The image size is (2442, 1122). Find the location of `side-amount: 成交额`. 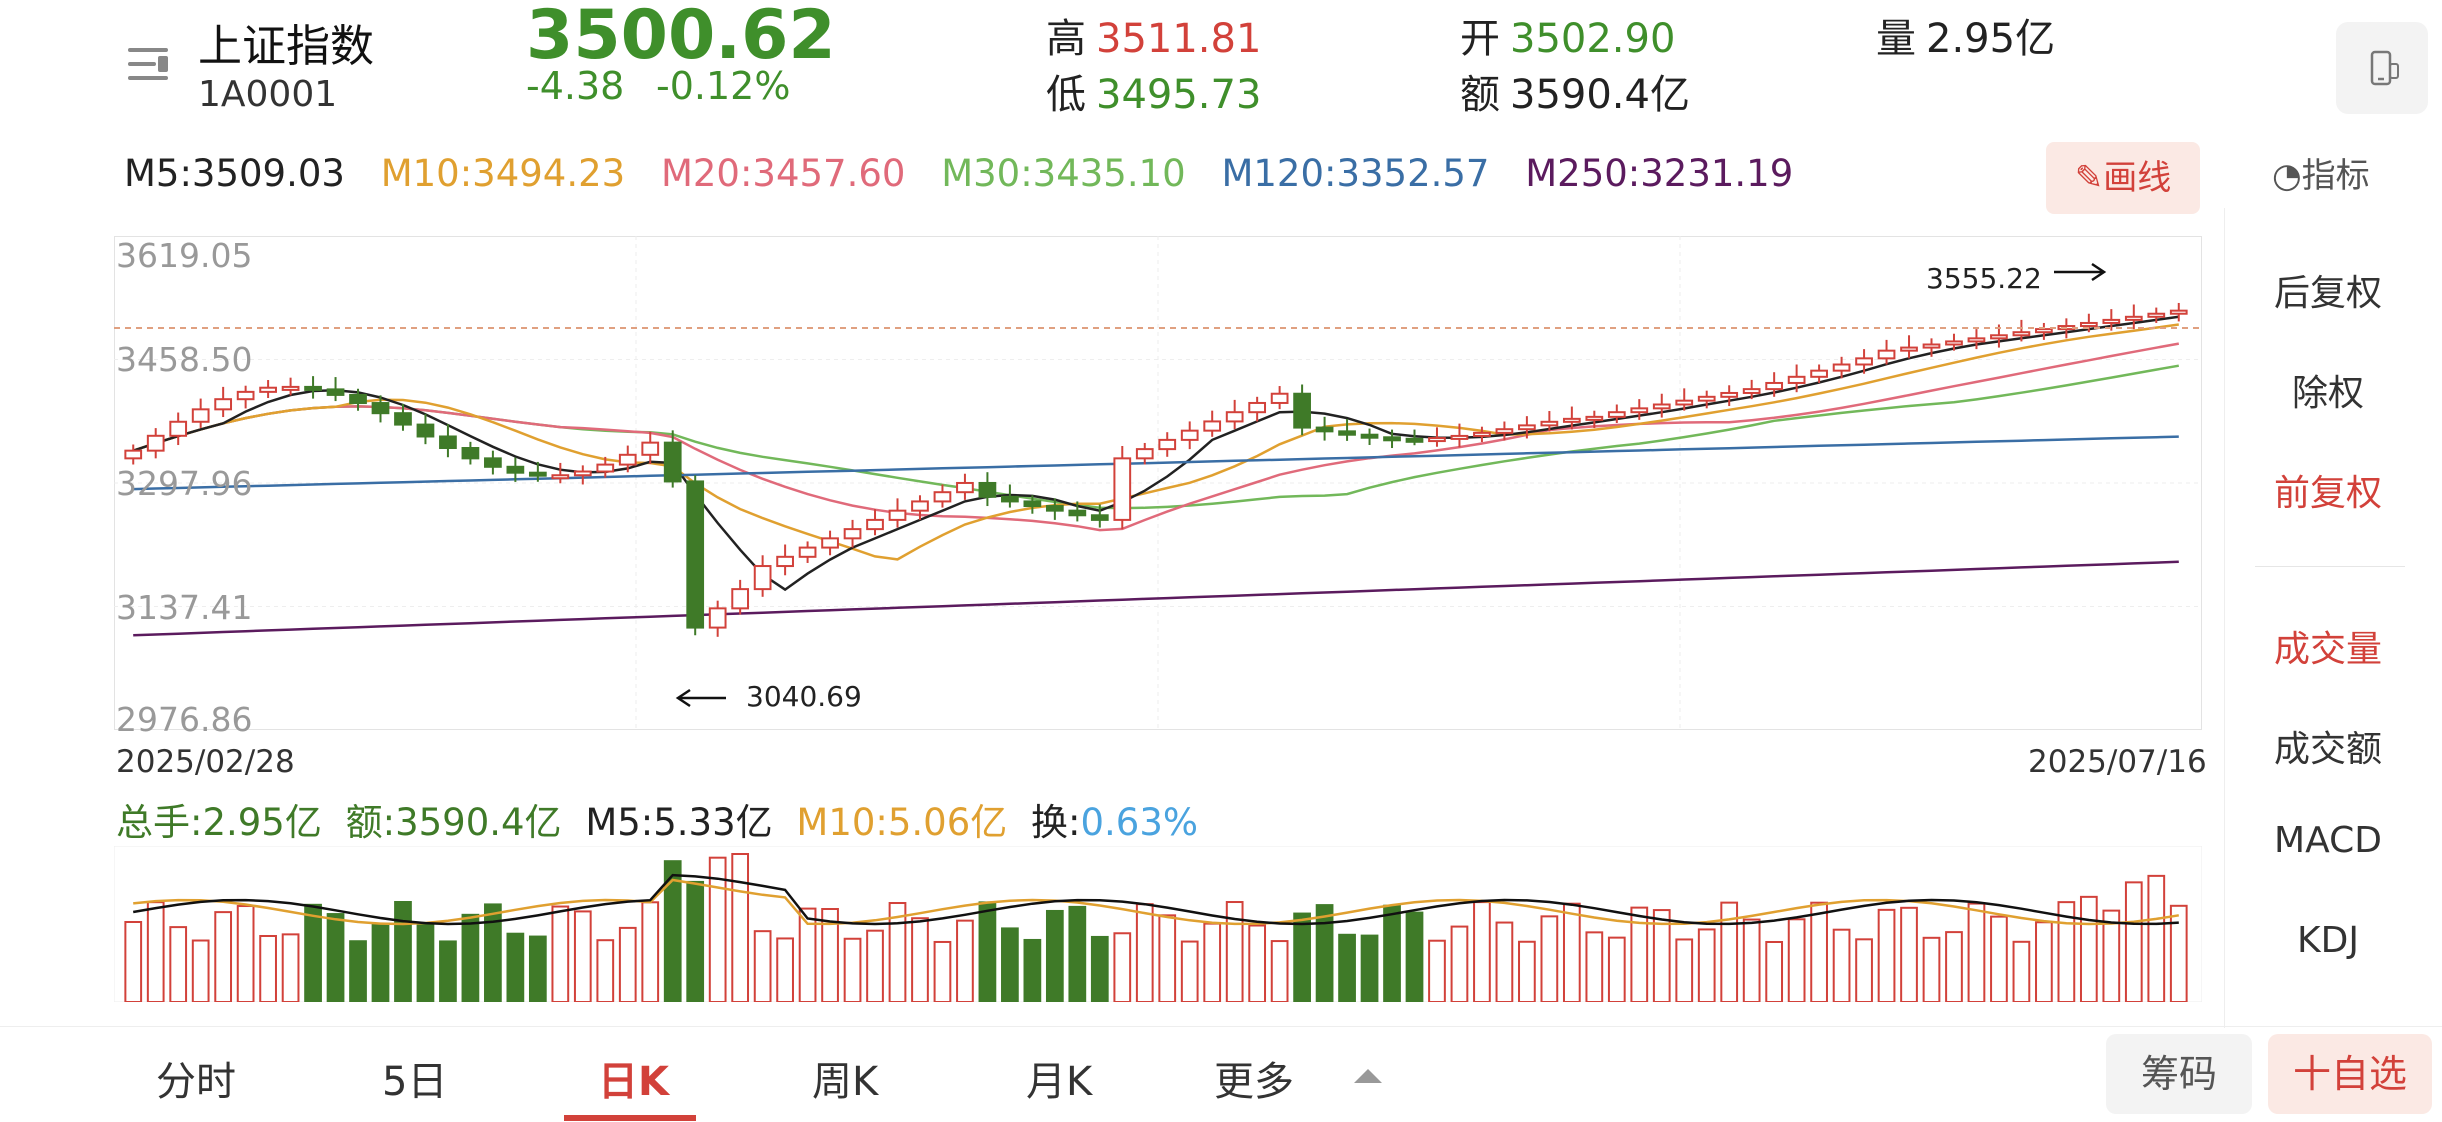

side-amount: 成交额 is located at coordinates (2327, 749).